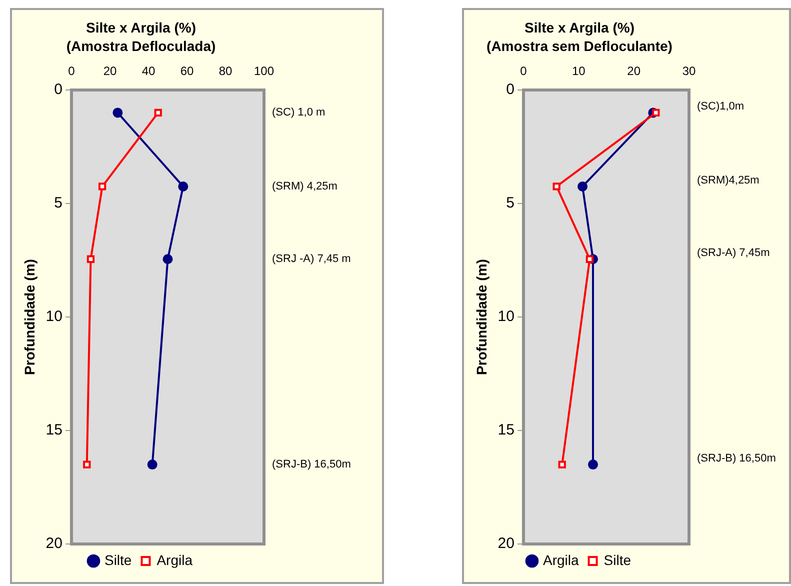 This screenshot has width=791, height=586. What do you see at coordinates (305, 186) in the screenshot?
I see `text: (SRM) 4,25m` at bounding box center [305, 186].